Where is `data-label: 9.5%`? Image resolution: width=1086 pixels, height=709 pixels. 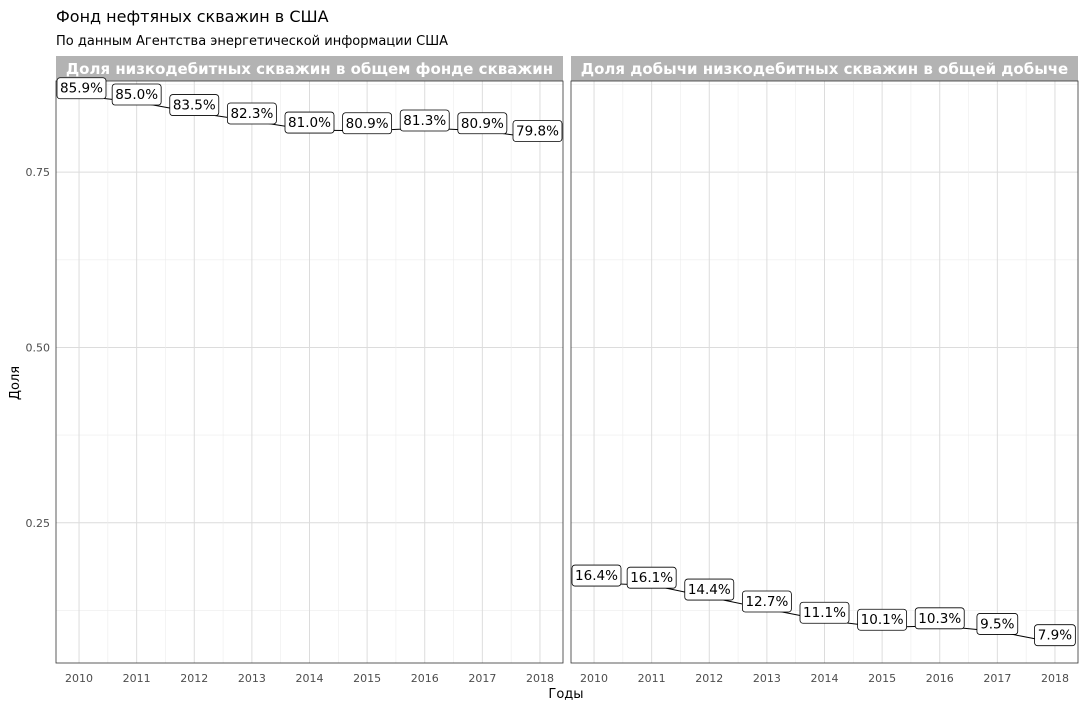 data-label: 9.5% is located at coordinates (997, 624).